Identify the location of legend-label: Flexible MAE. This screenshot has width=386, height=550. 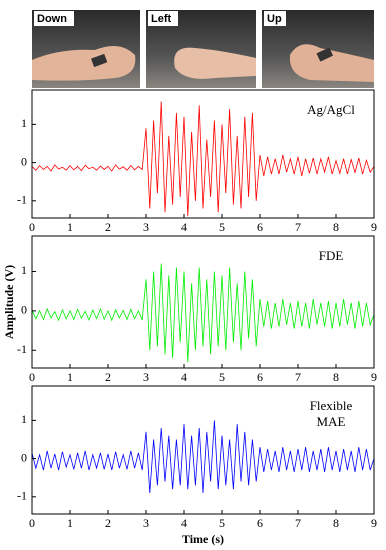
(331, 413).